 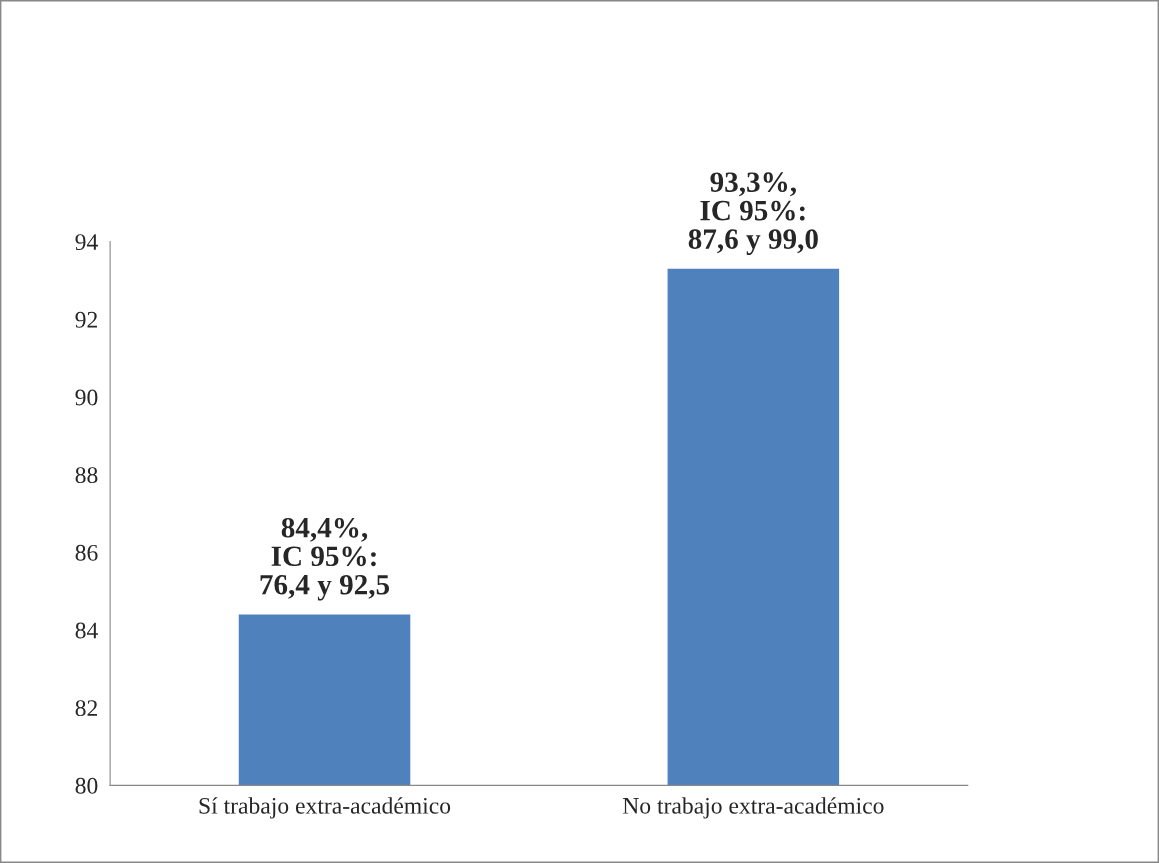 What do you see at coordinates (325, 808) in the screenshot?
I see `x-tick-label: Sí trabajo extra-académico` at bounding box center [325, 808].